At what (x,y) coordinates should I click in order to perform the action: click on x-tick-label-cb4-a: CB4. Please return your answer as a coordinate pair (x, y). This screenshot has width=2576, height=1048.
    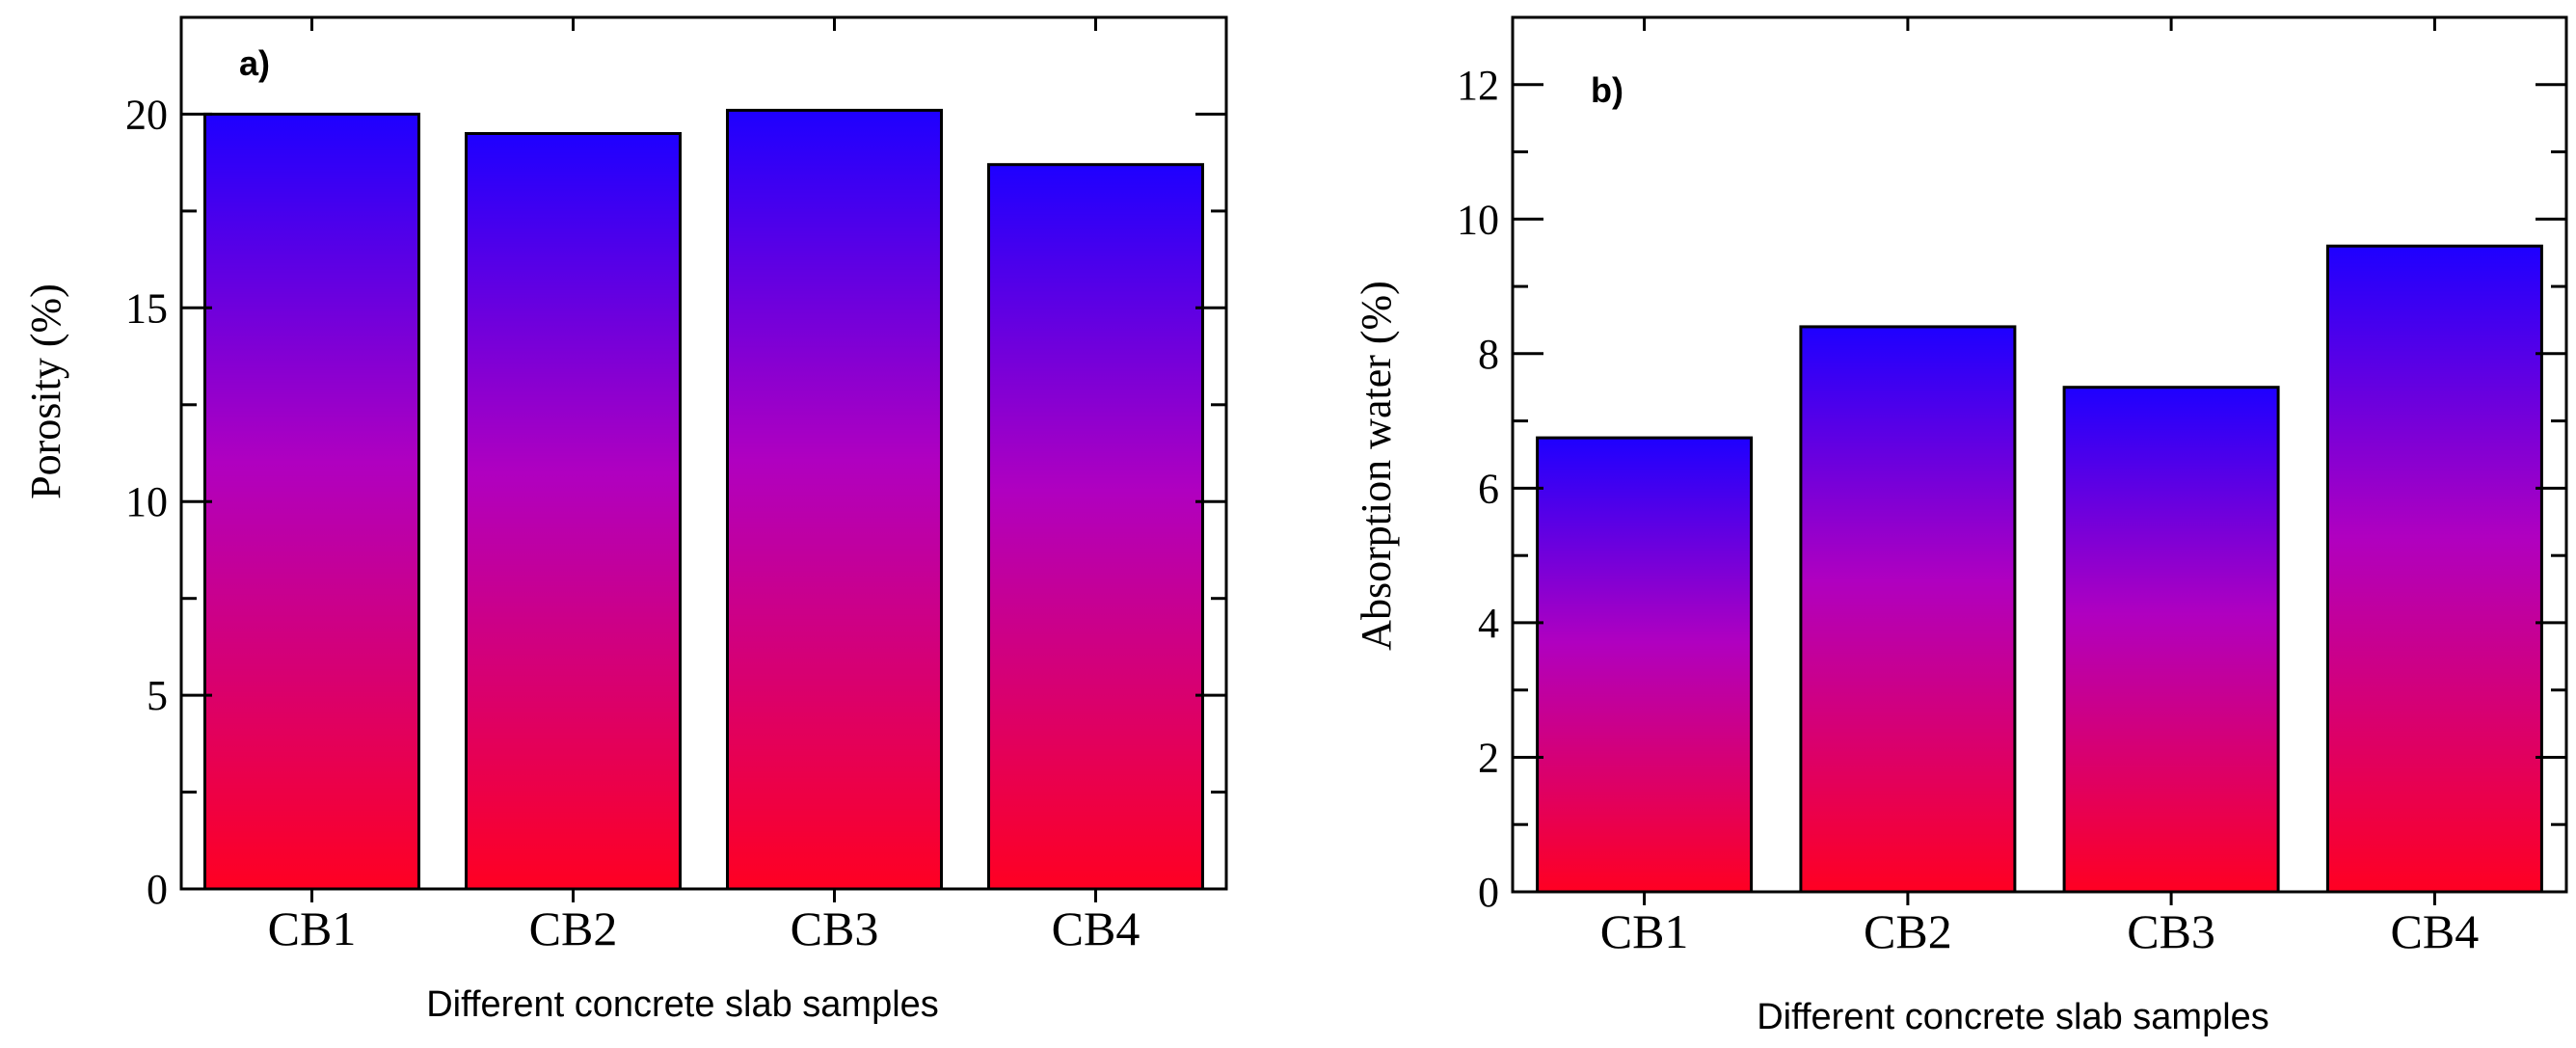
    Looking at the image, I should click on (1096, 928).